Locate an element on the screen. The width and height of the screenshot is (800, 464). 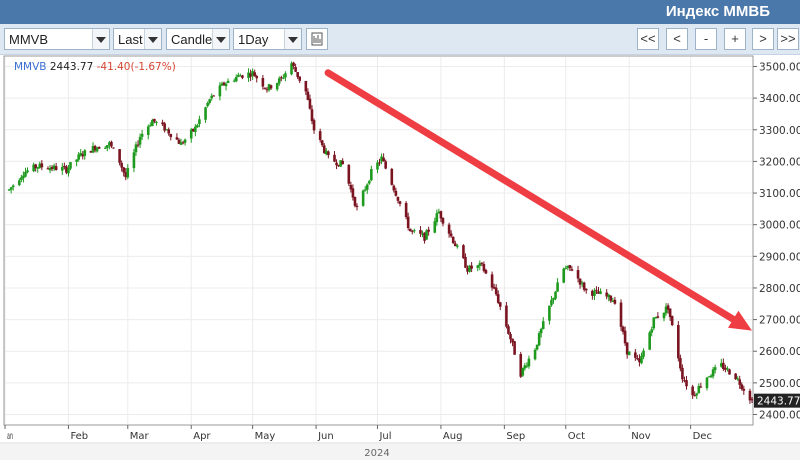
interval-select: 1Day is located at coordinates (267, 39).